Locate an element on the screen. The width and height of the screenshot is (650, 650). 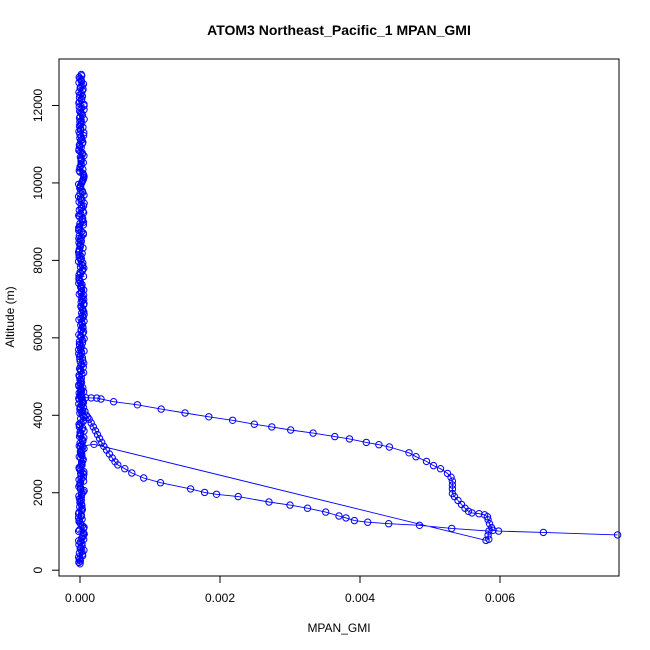
y-tick-label: 2000 is located at coordinates (38, 492).